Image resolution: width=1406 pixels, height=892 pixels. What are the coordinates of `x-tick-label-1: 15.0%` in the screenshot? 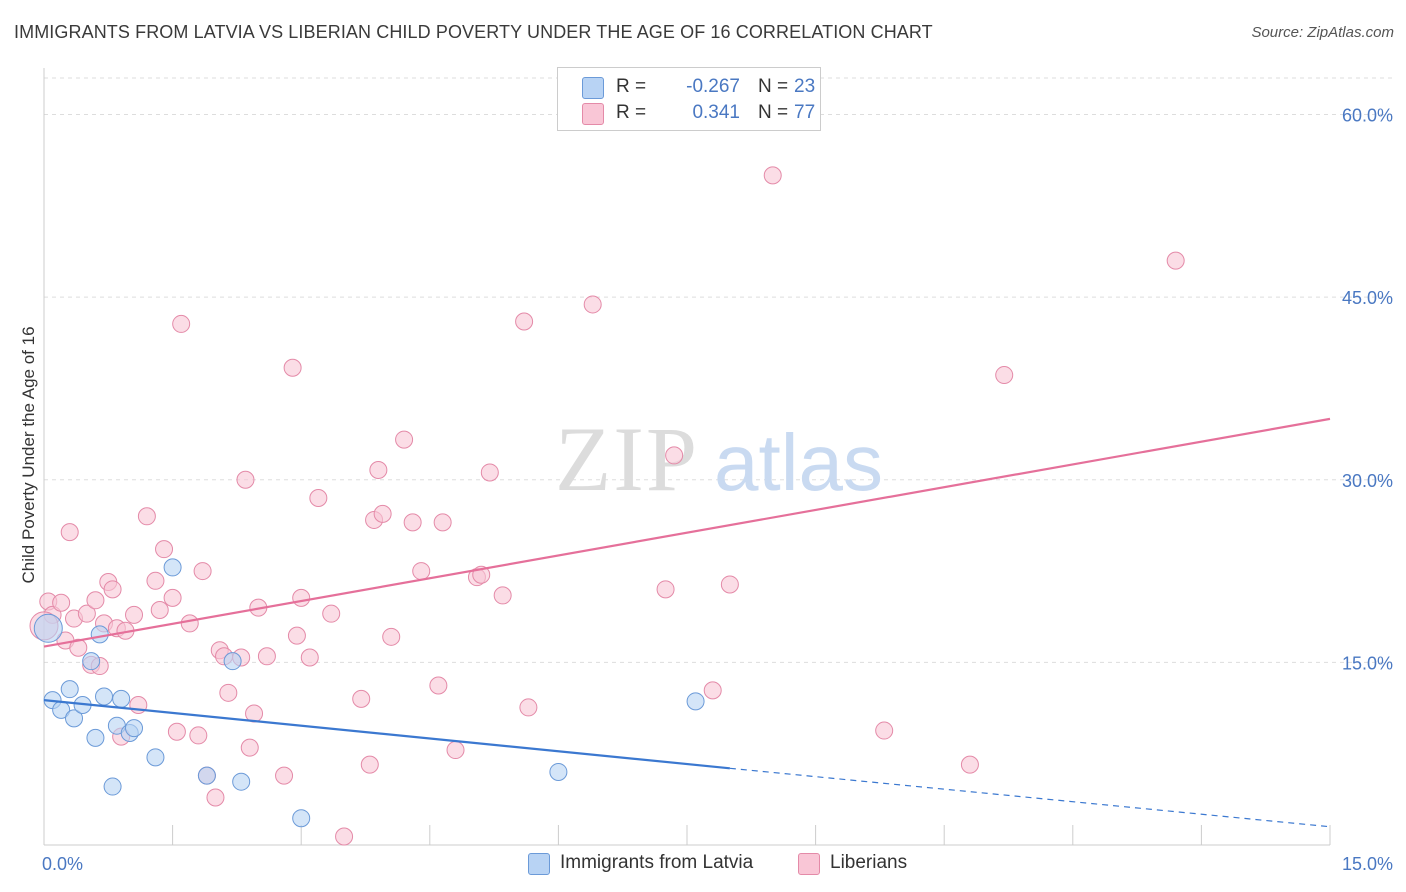 It's located at (1367, 864).